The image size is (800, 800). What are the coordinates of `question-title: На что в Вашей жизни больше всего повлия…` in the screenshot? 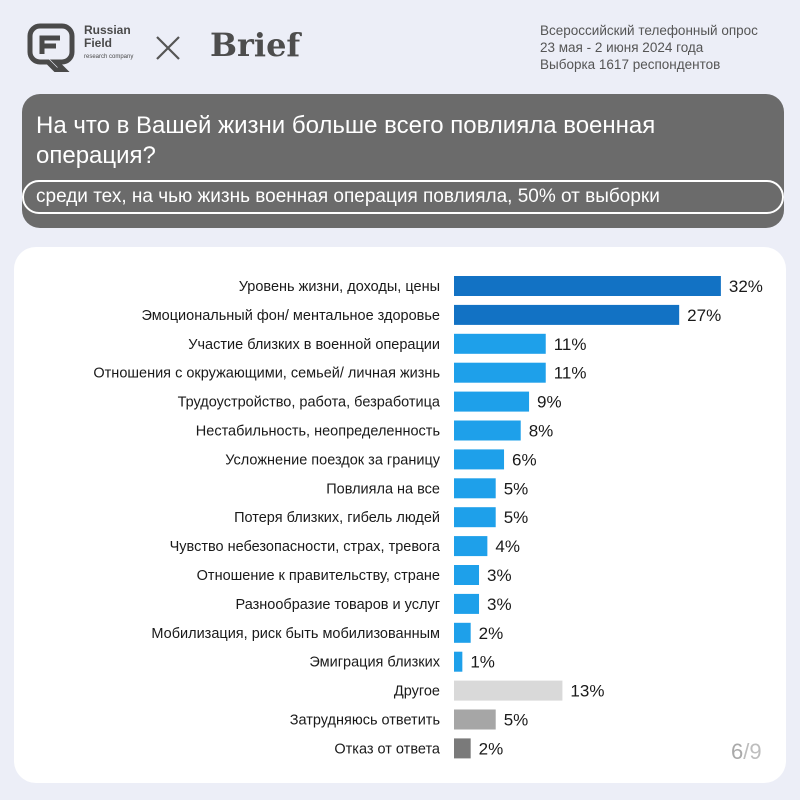 It's located at (346, 140).